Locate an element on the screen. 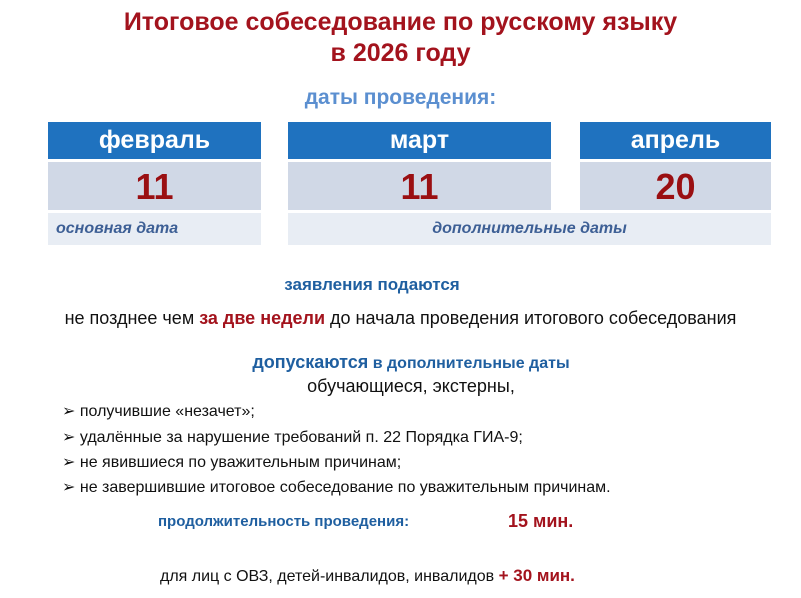  applications-heading: заявления подаются is located at coordinates (372, 284).